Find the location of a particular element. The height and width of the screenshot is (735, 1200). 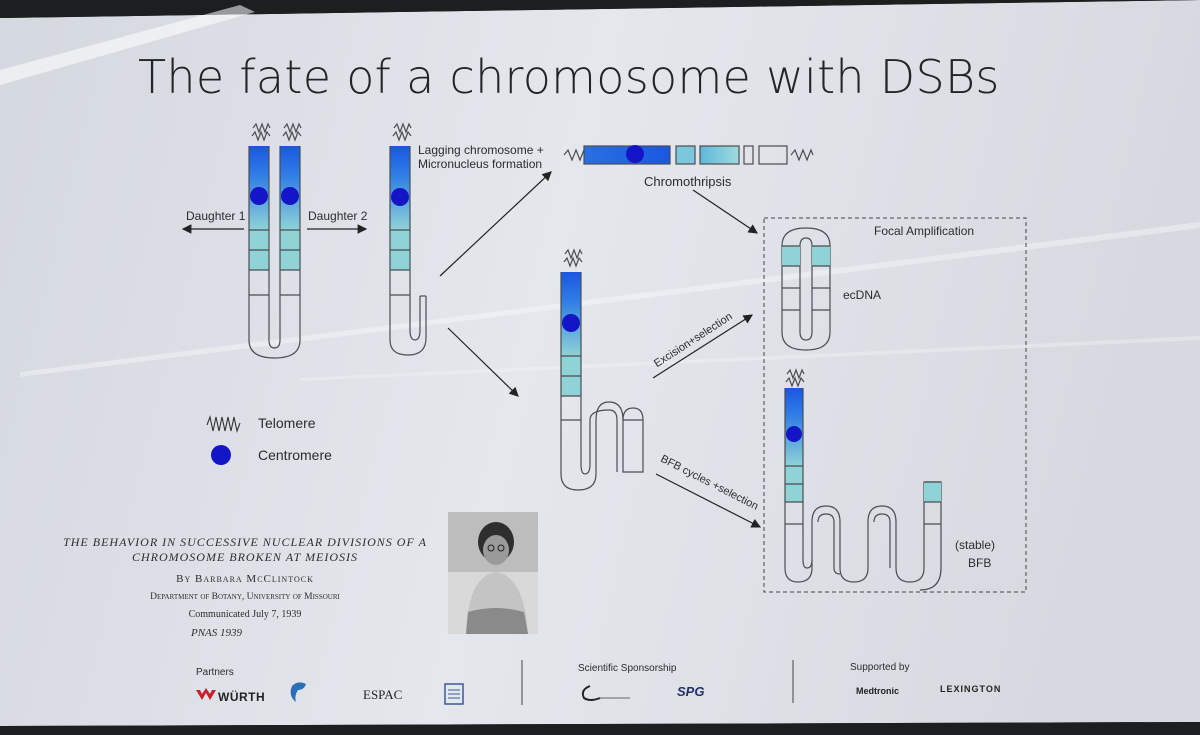

page-title: The fate of a chromosome with DSBs is located at coordinates (569, 77).